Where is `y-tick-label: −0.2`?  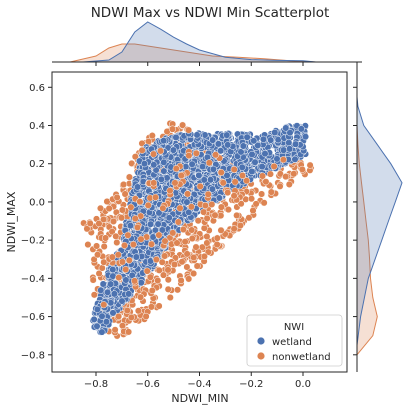 y-tick-label: −0.2 is located at coordinates (33, 241).